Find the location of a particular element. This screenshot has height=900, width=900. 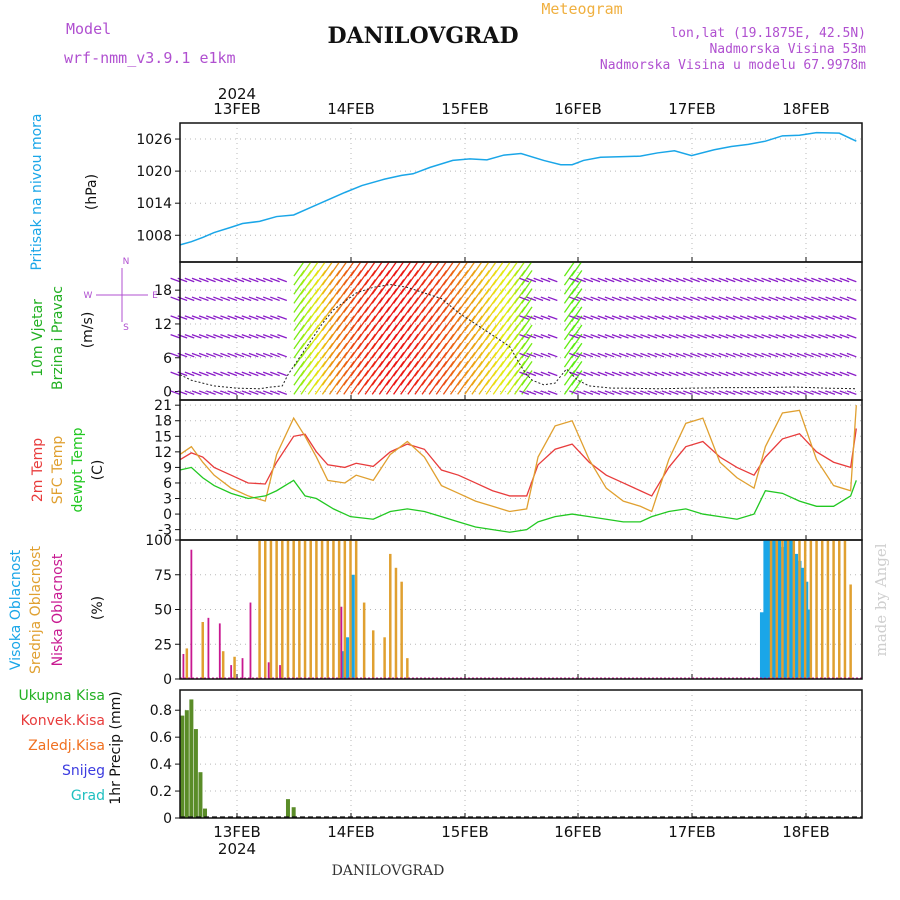

pressure-line is located at coordinates (518, 188).